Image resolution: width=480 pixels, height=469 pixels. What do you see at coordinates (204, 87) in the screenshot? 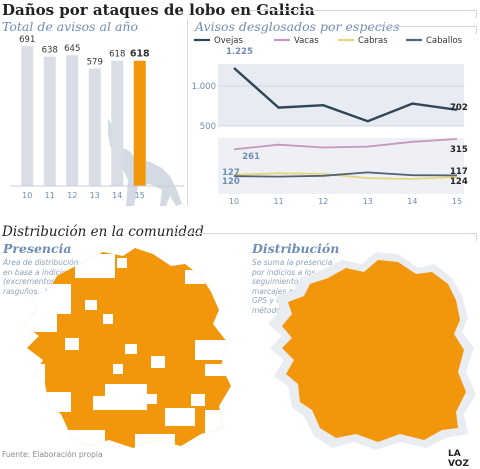
I see `y-tick-0: 1.000` at bounding box center [204, 87].